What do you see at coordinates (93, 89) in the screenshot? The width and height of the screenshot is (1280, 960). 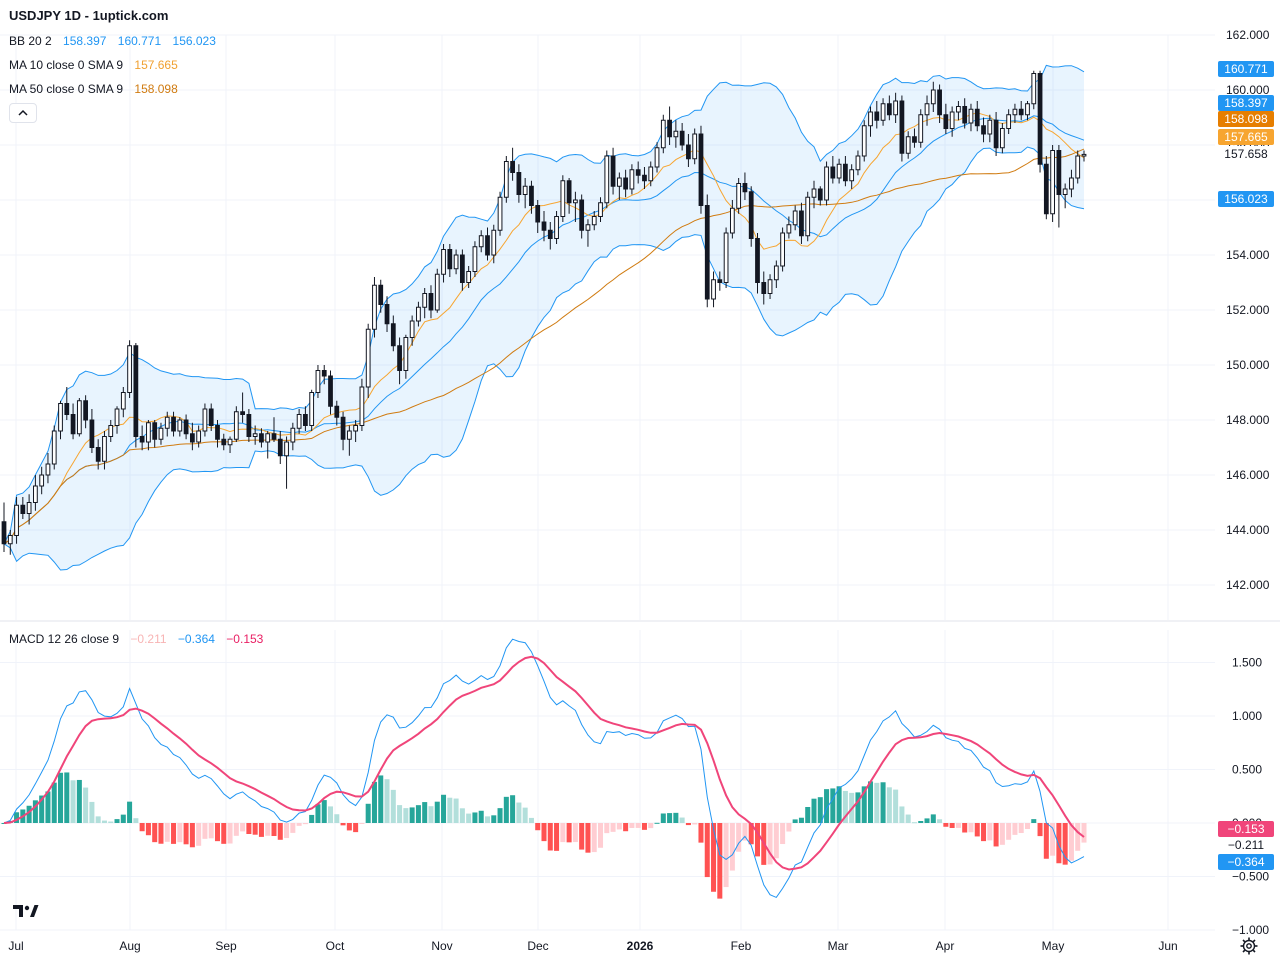 I see `ma50-legend: MA 50 close 0 SMA 9 158.098` at bounding box center [93, 89].